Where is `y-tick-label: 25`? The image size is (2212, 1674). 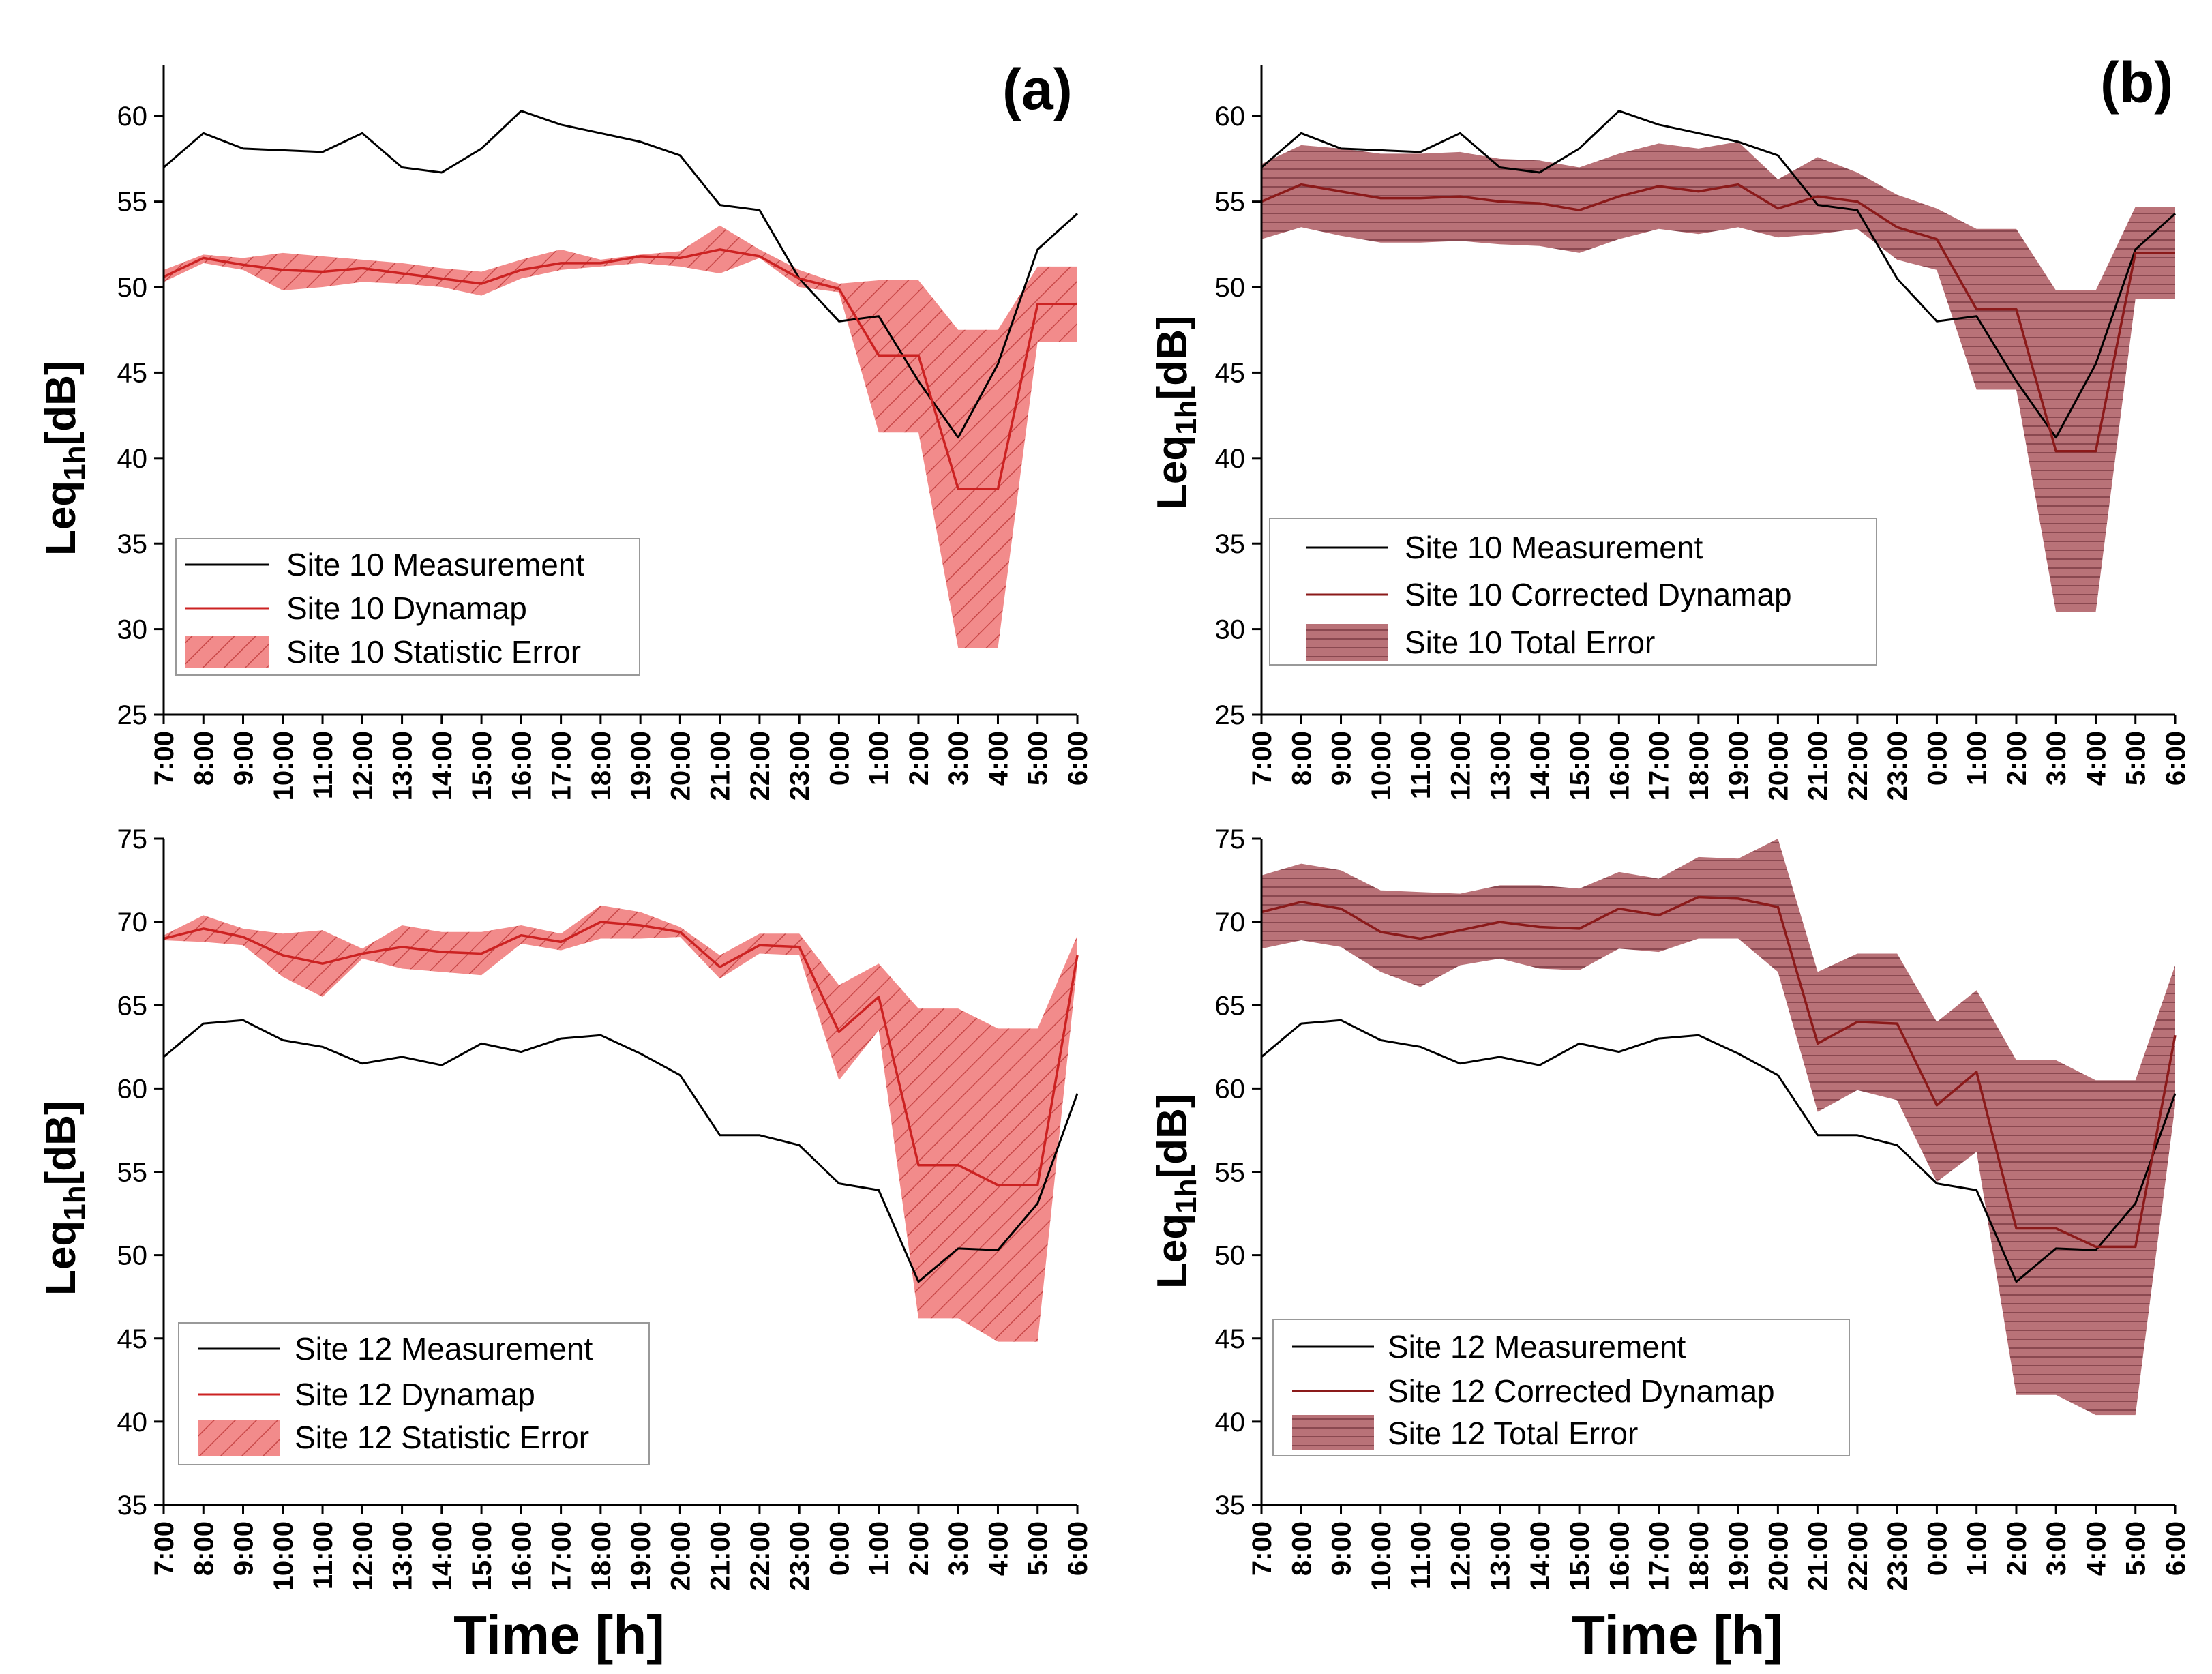 y-tick-label: 25 is located at coordinates (1230, 715).